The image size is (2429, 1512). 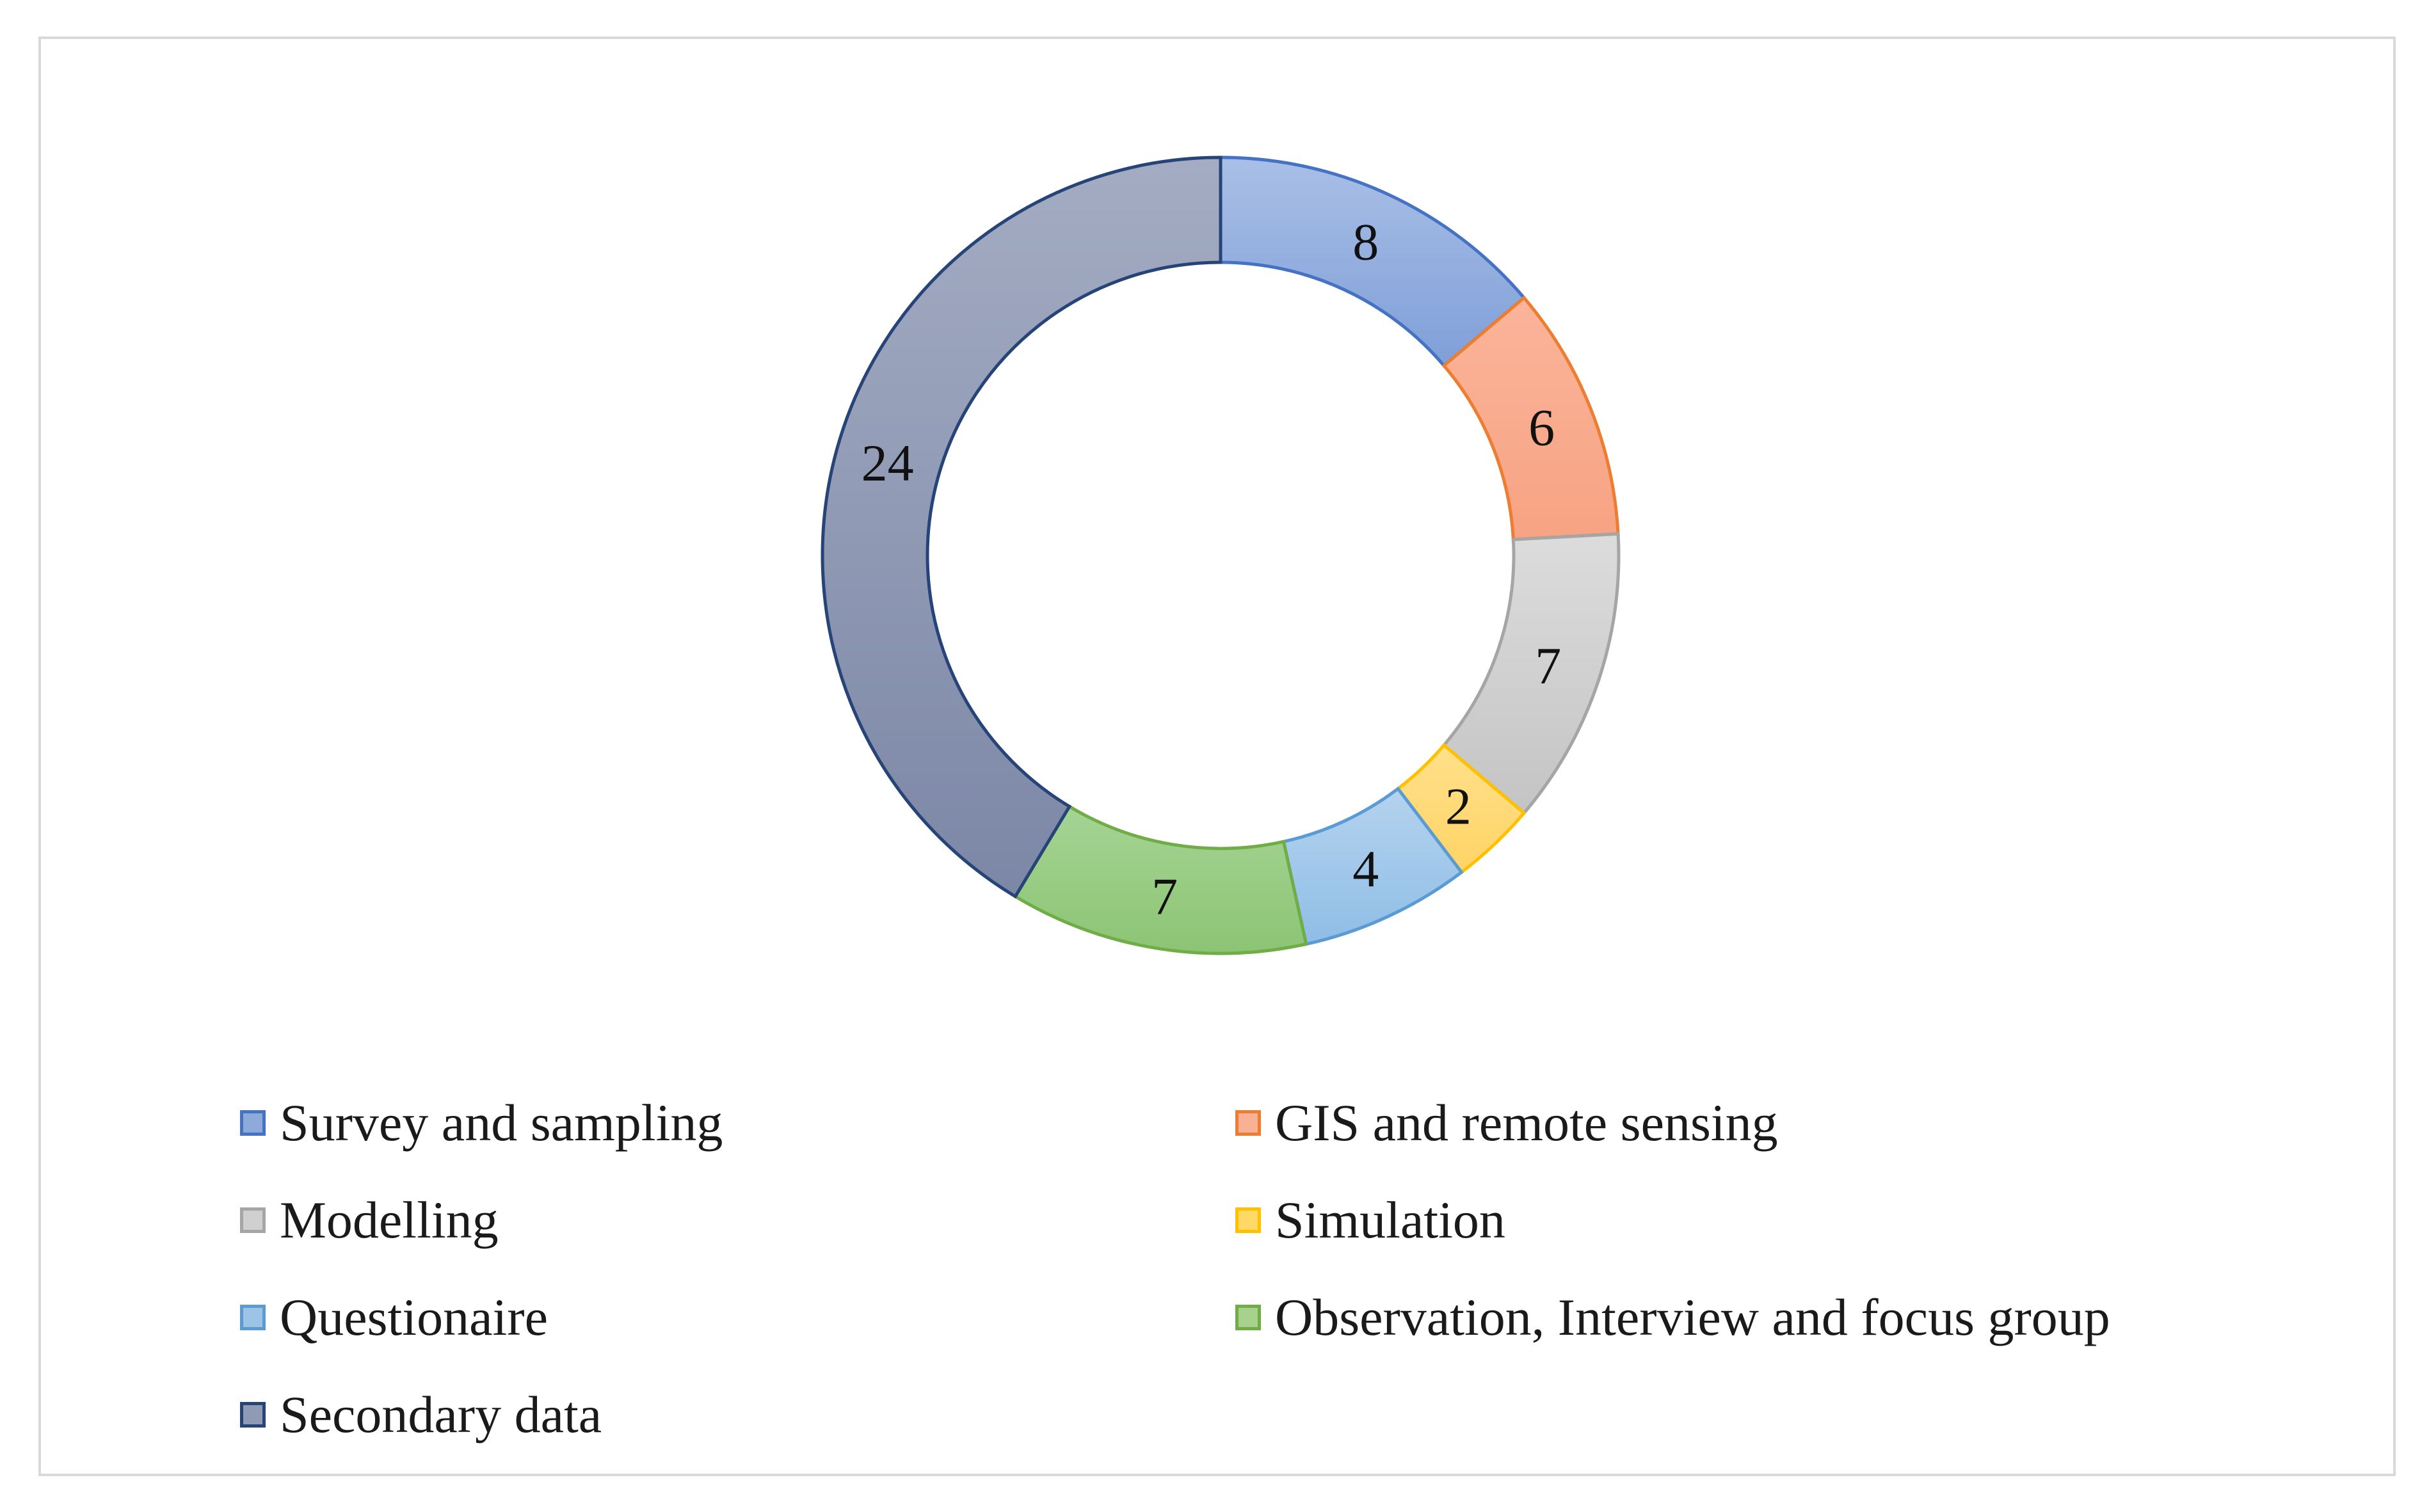 I want to click on legend-item-observation: Observation, Interview and focus group, so click(x=1672, y=1317).